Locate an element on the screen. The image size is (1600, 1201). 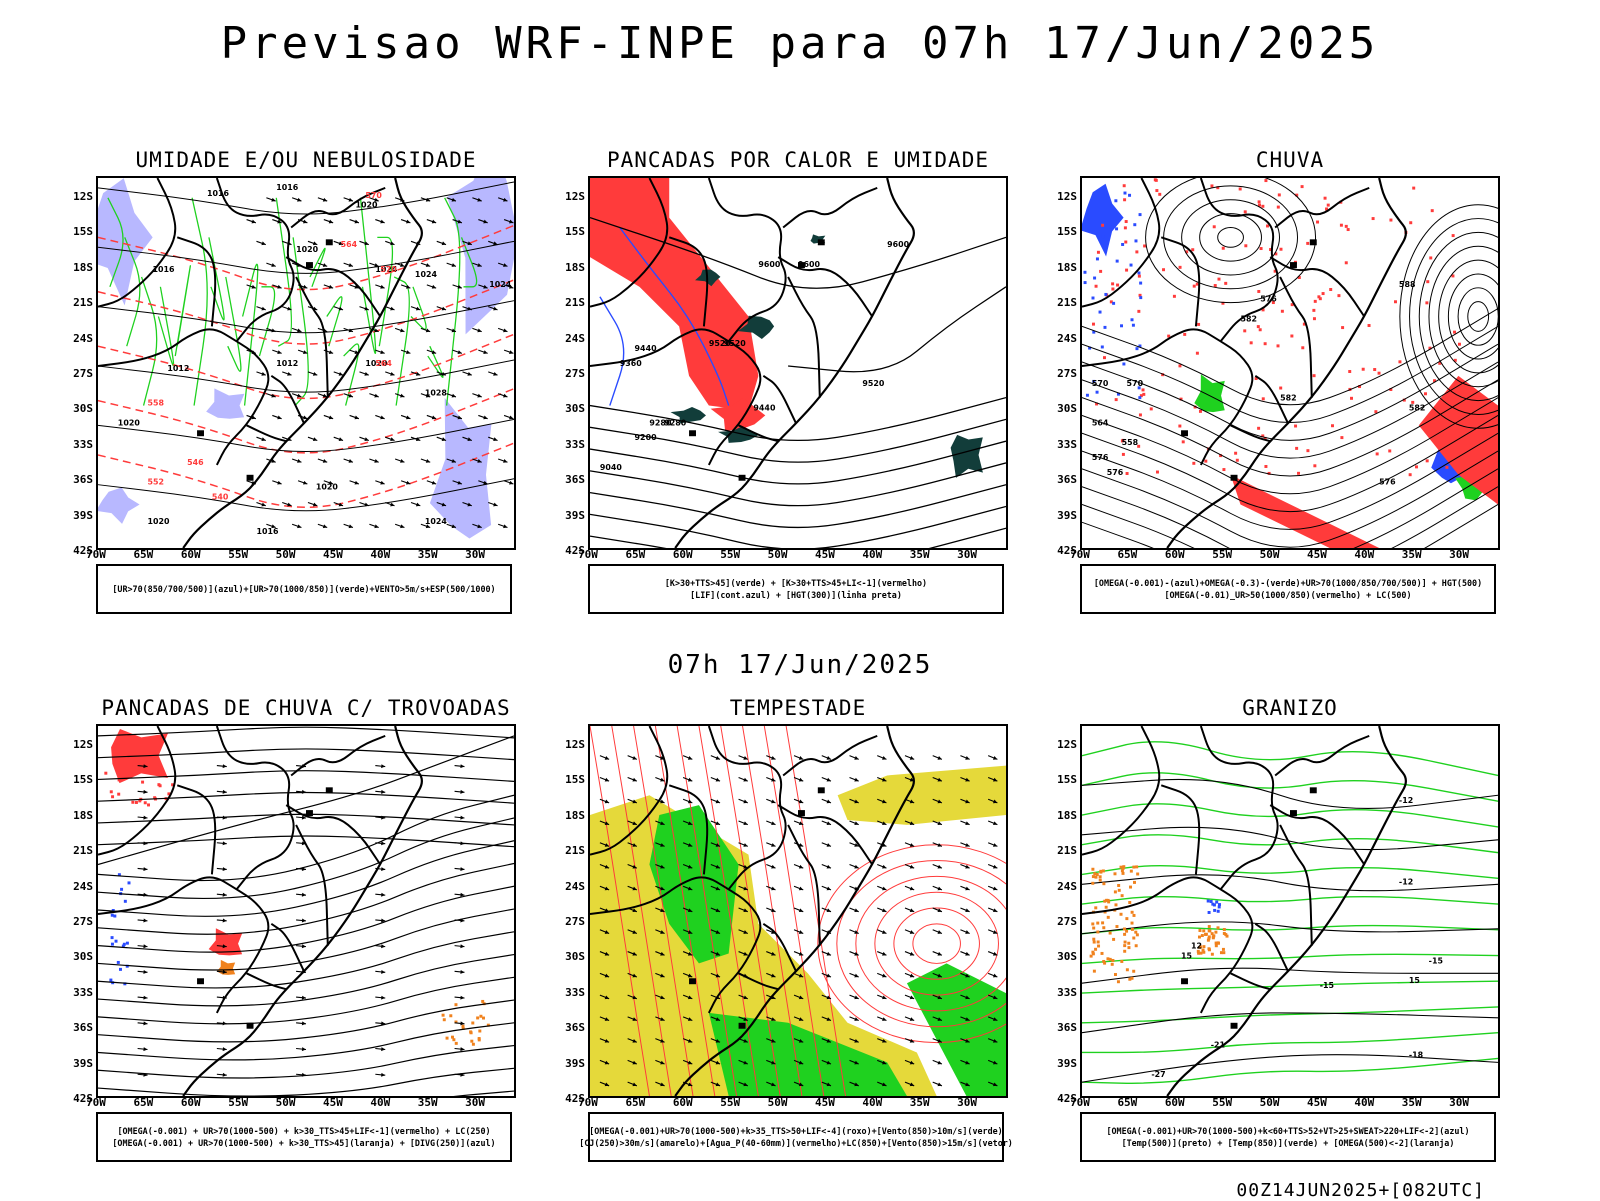
contour-label: -21 is located at coordinates (1218, 1045).